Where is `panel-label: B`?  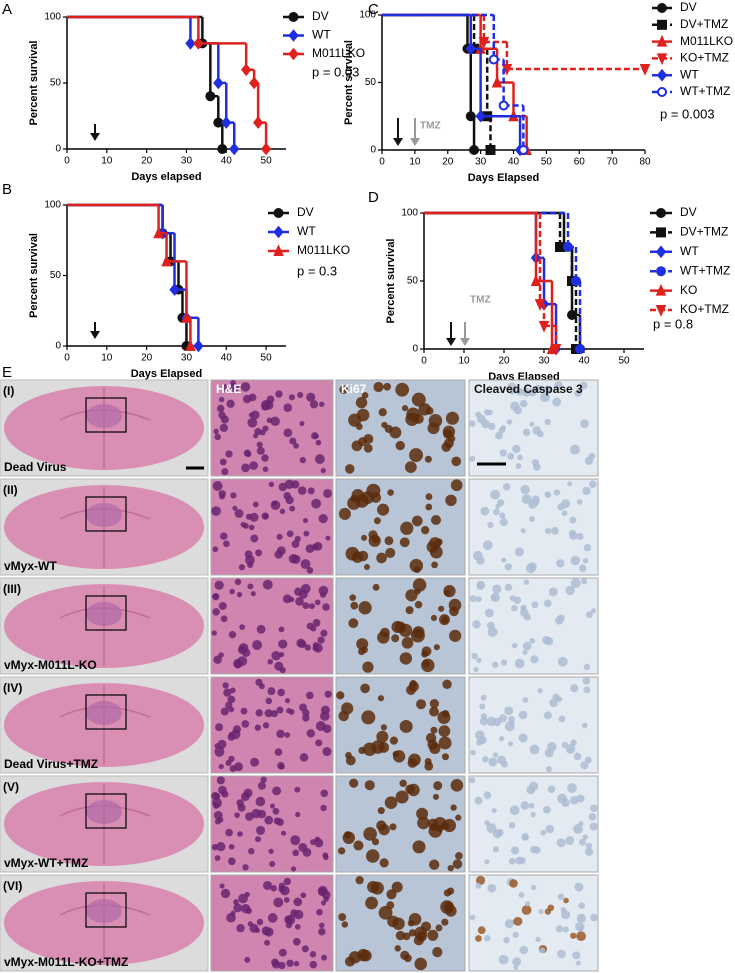 panel-label: B is located at coordinates (7, 189).